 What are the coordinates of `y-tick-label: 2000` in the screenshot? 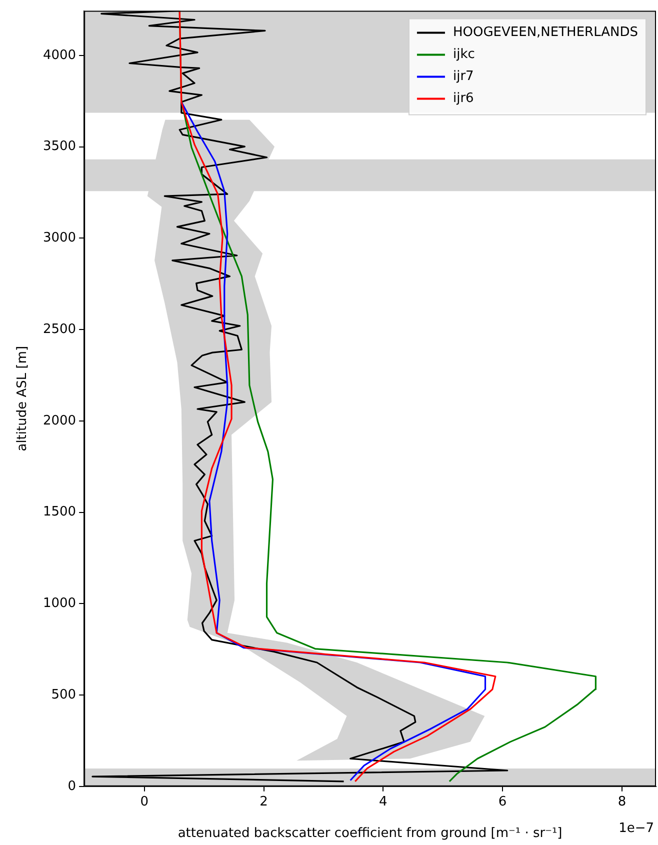 It's located at (59, 420).